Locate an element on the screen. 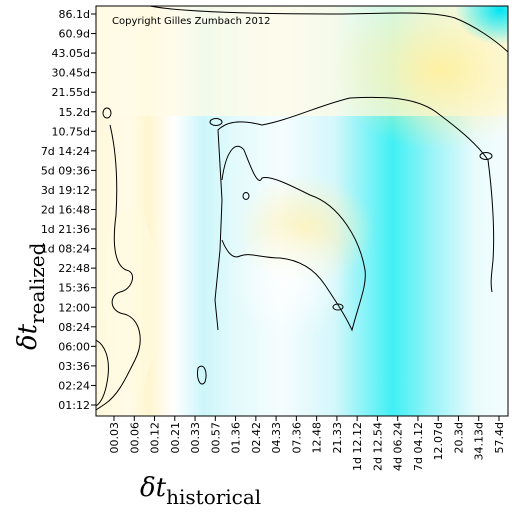  copyright-text: Copyright Gilles Zumbach 2012 is located at coordinates (191, 21).